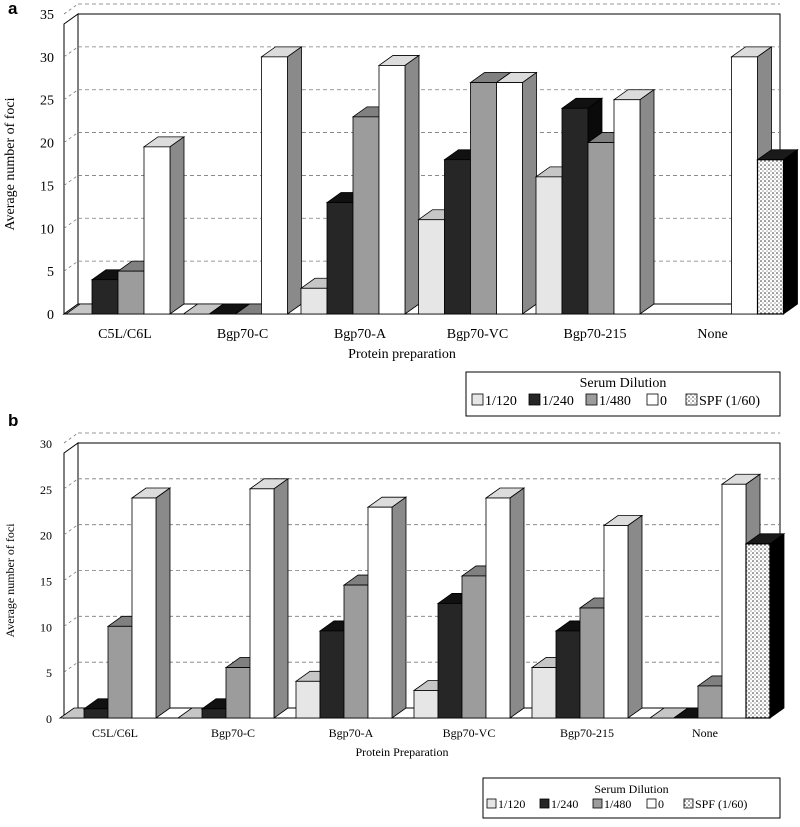  I want to click on y-tick-label: 0, so click(49, 719).